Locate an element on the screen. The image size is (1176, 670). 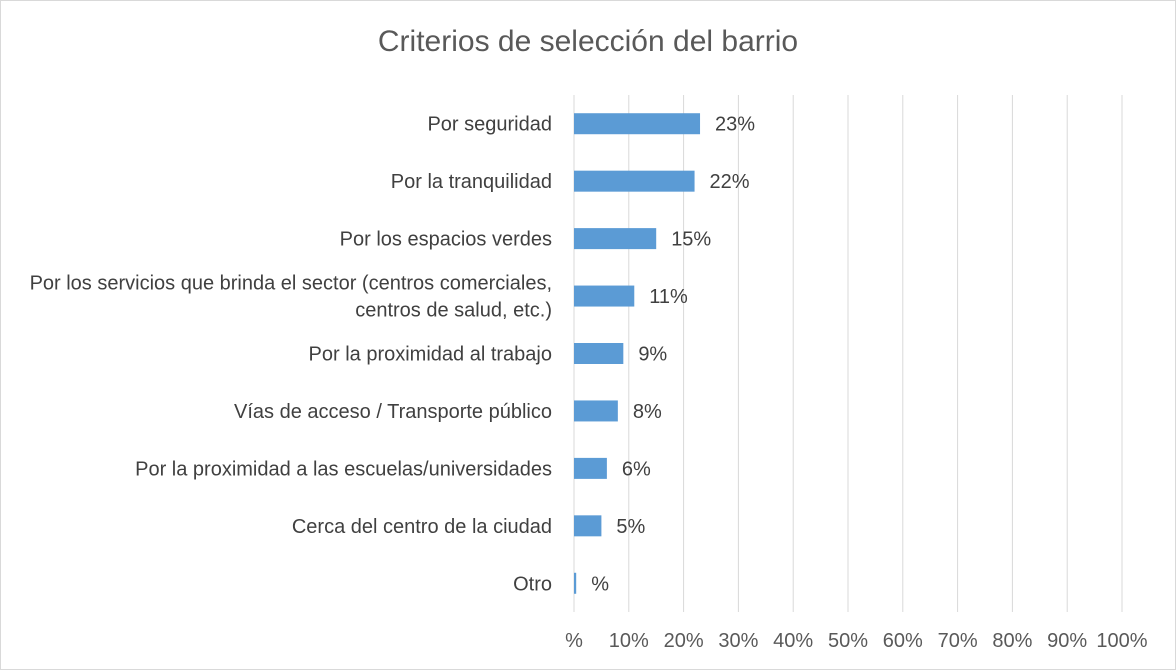
data-label: 11% is located at coordinates (668, 297).